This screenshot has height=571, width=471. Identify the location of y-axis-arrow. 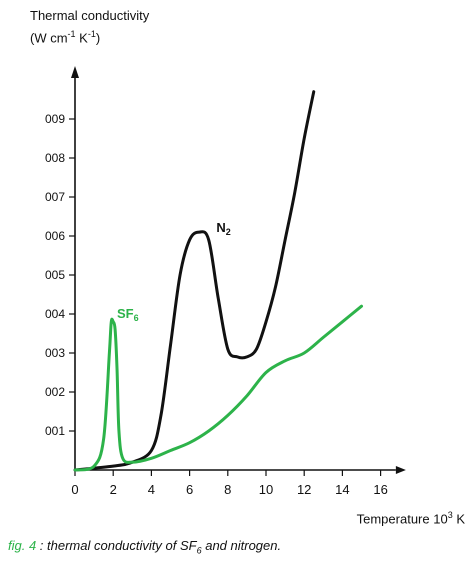
(75, 72).